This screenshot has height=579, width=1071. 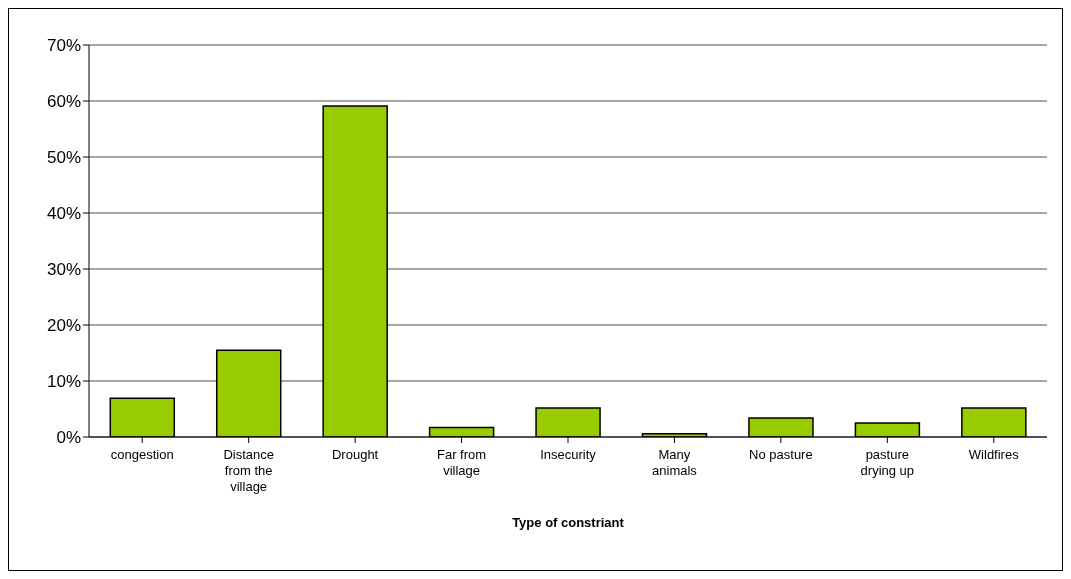 I want to click on y-tick-label: 60%, so click(x=63, y=102).